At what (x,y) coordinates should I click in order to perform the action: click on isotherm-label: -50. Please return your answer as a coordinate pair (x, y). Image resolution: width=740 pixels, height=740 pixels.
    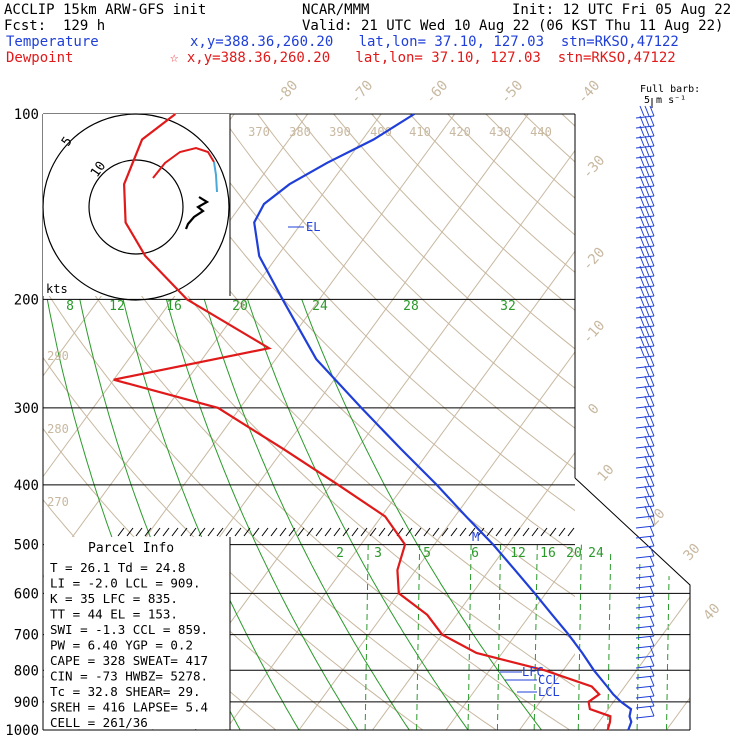
    Looking at the image, I should click on (512, 93).